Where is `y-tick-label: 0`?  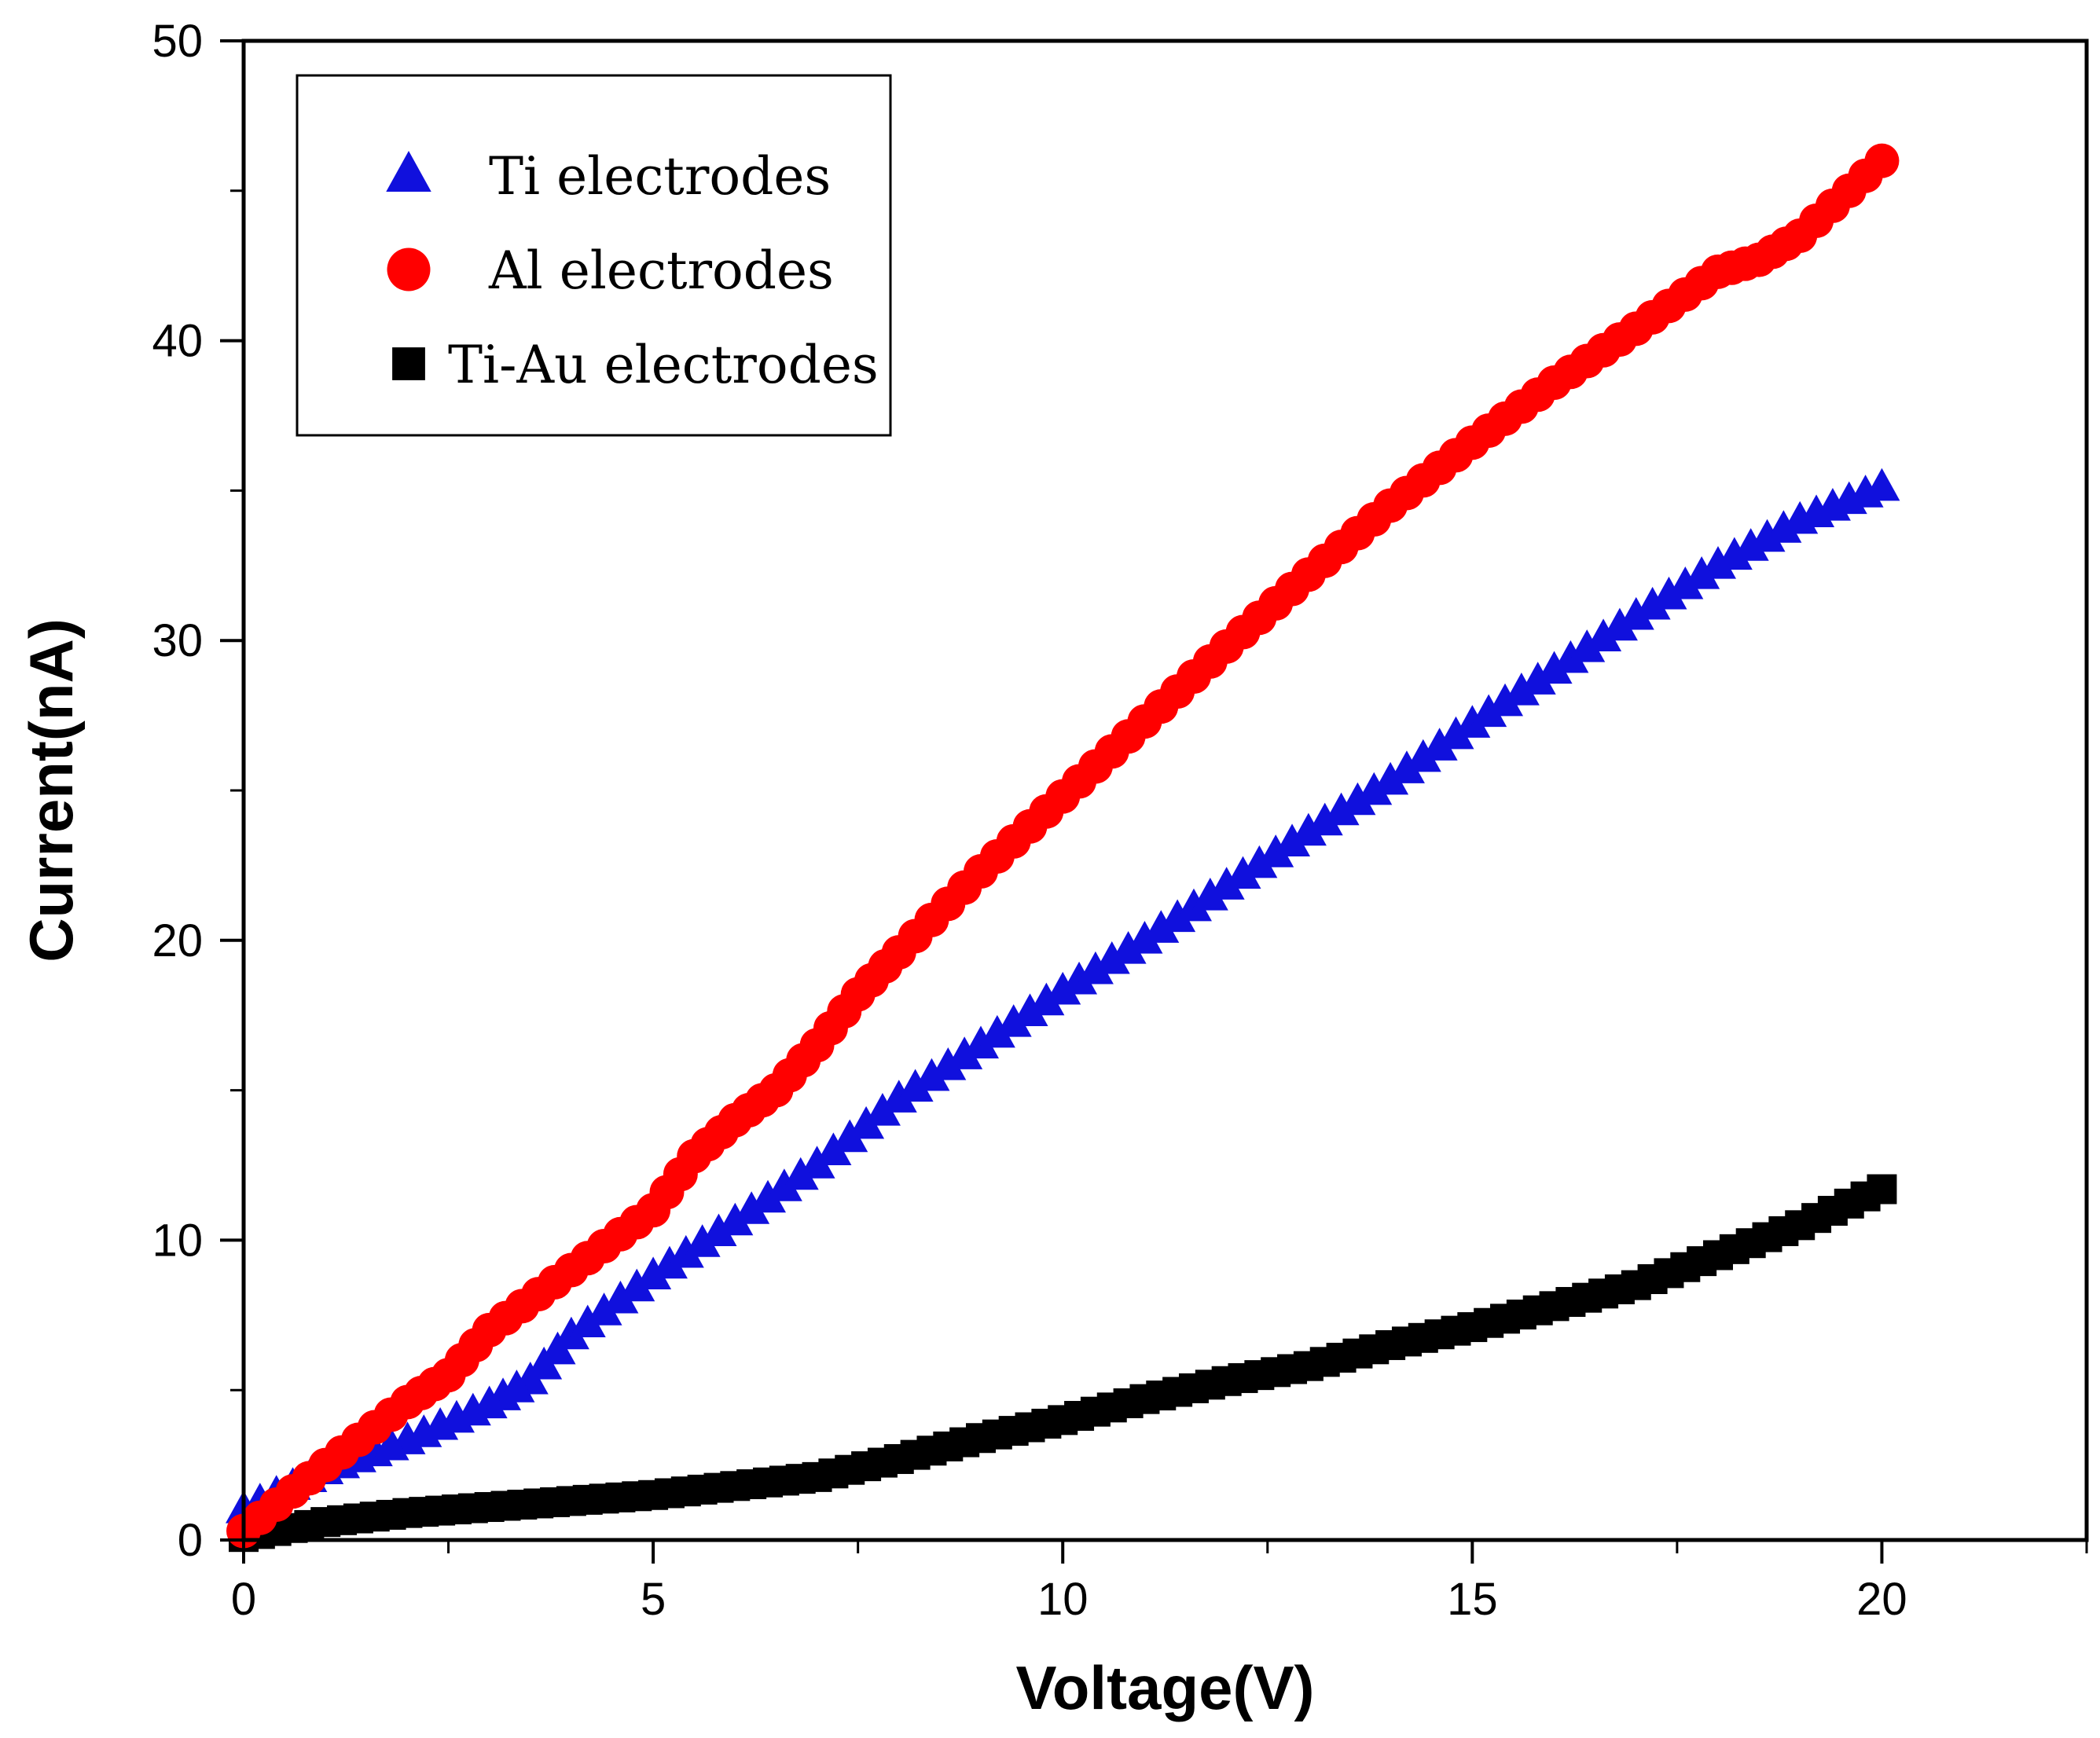
y-tick-label: 0 is located at coordinates (190, 1540).